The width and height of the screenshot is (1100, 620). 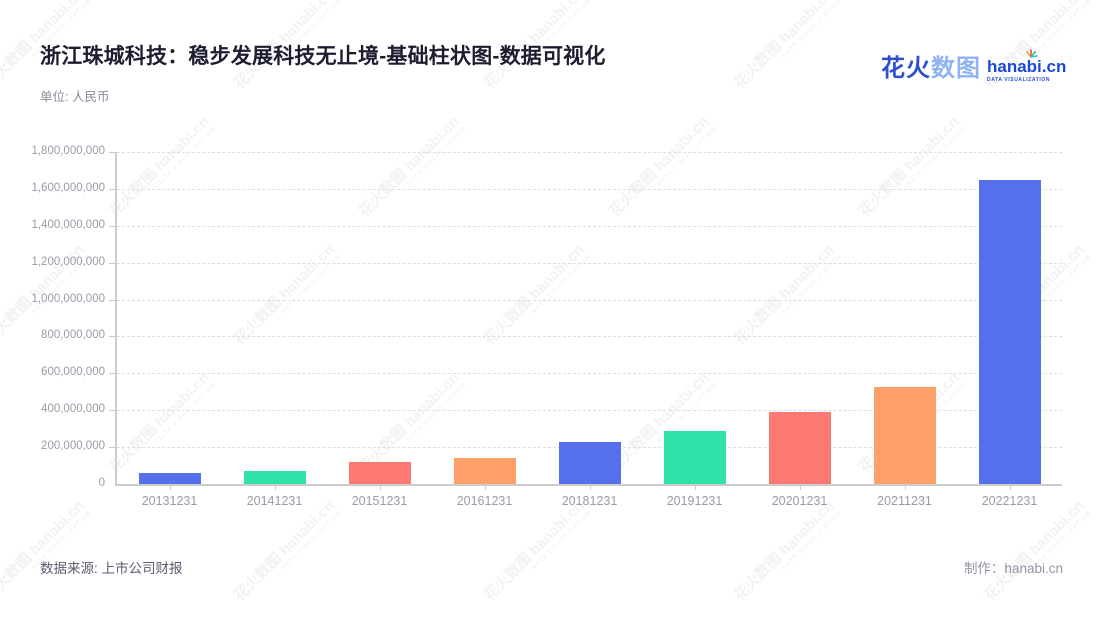 I want to click on x-axis-tick-label: 20201231, so click(x=799, y=501).